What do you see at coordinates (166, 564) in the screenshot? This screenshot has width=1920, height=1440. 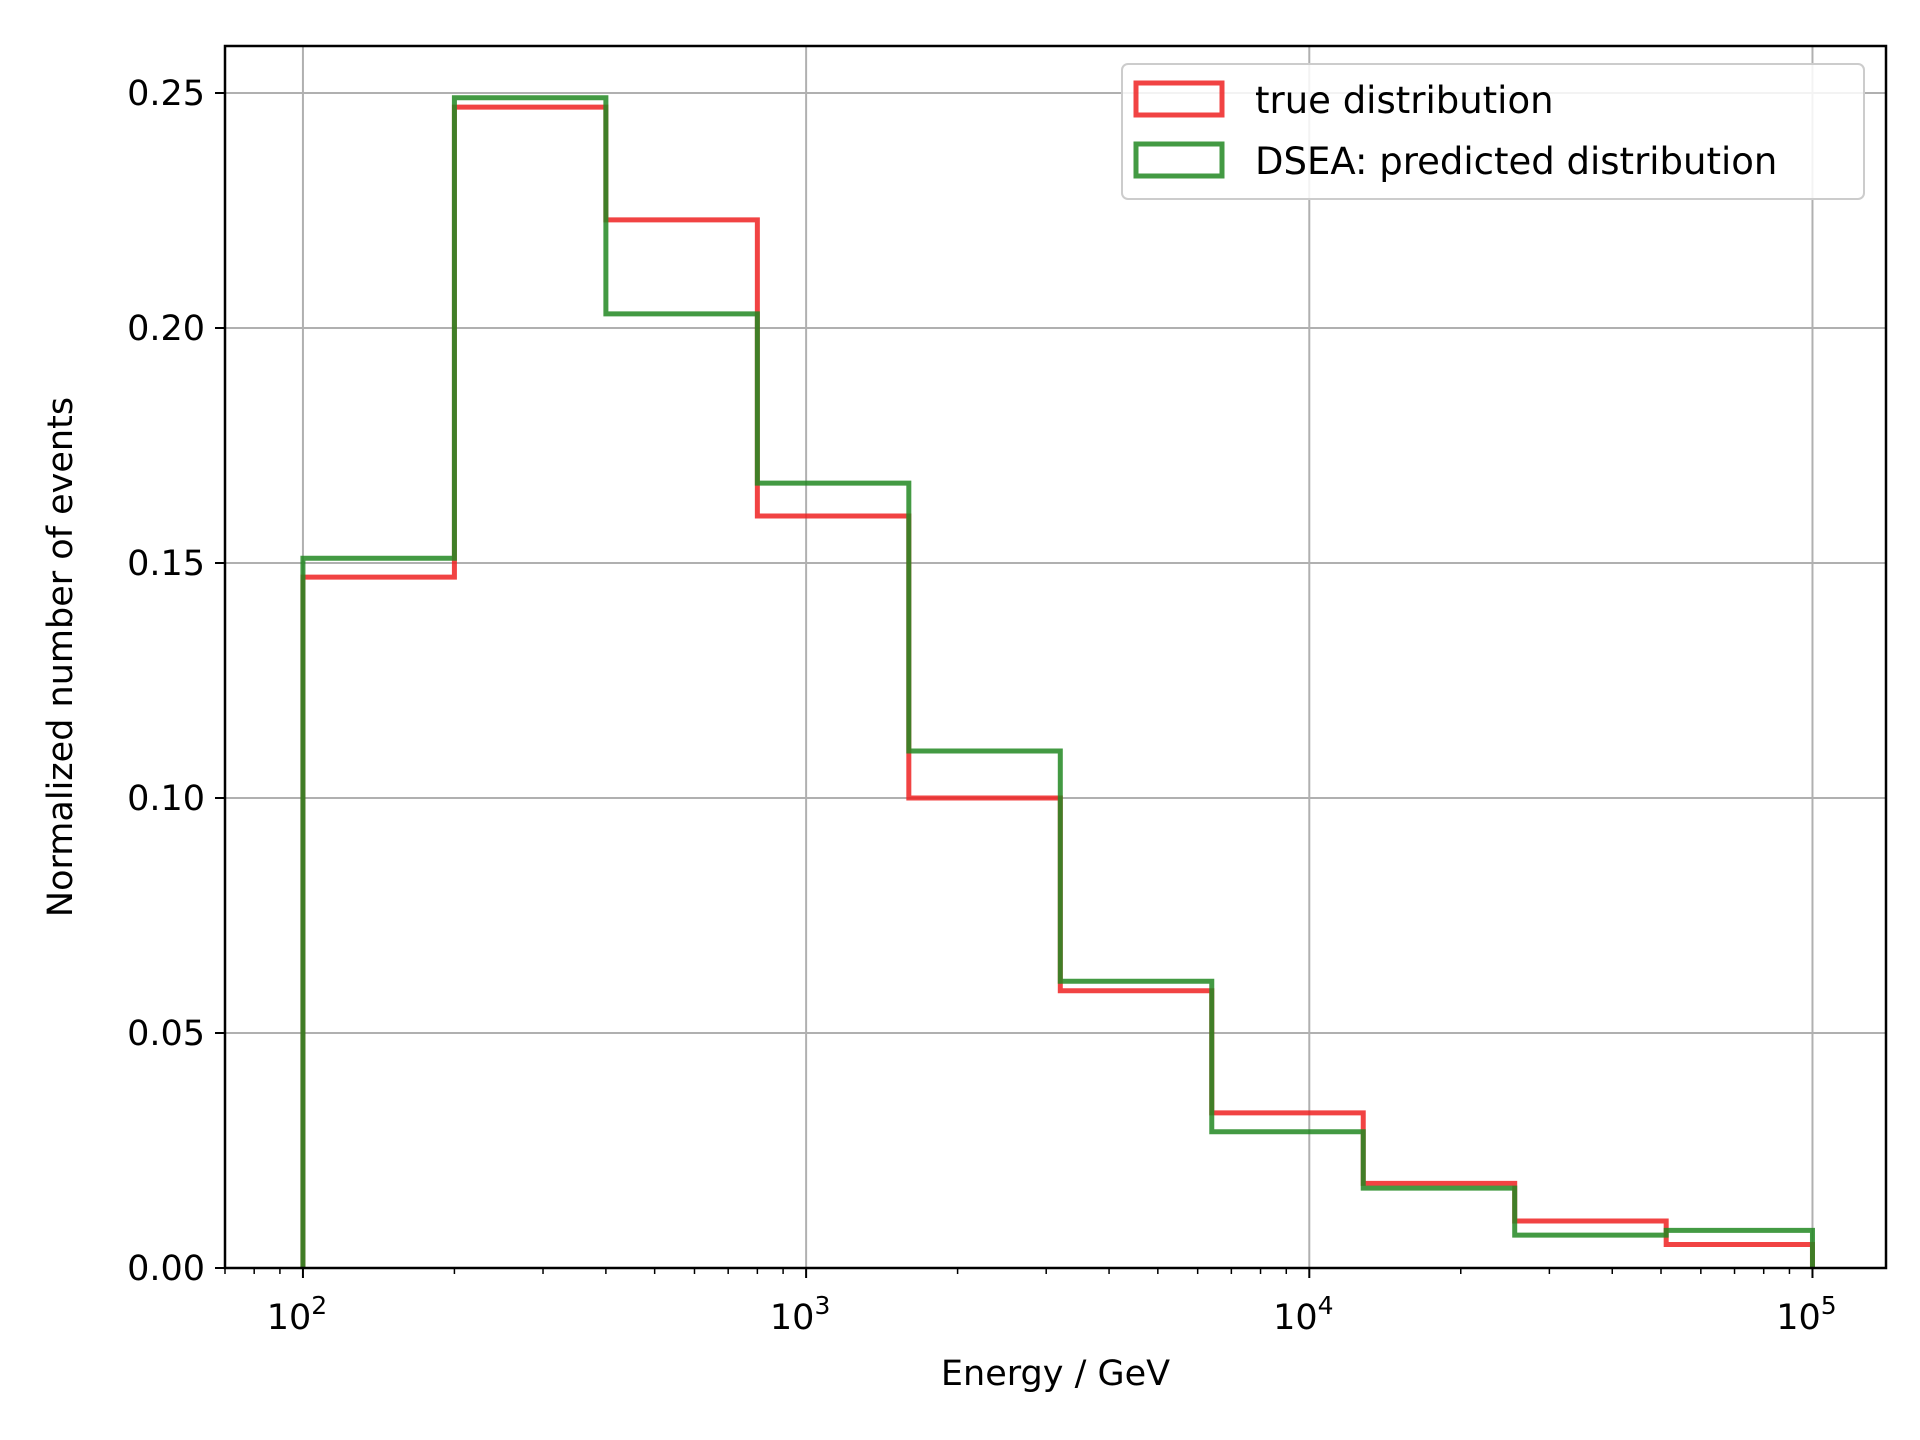 I see `y-tick-label: 0.15` at bounding box center [166, 564].